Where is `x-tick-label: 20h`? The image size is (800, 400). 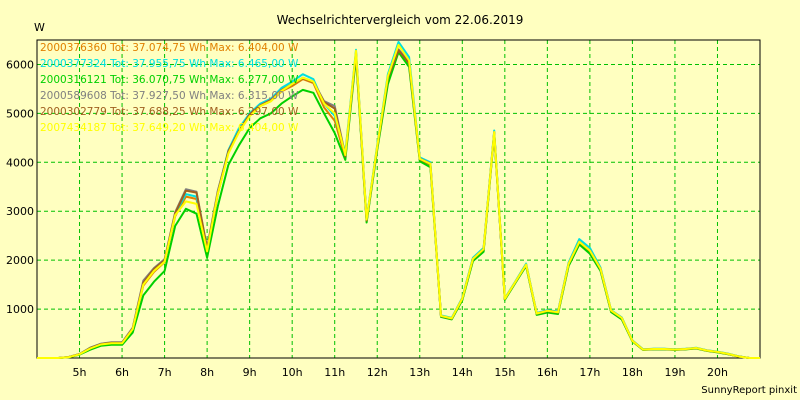 x-tick-label: 20h is located at coordinates (717, 372).